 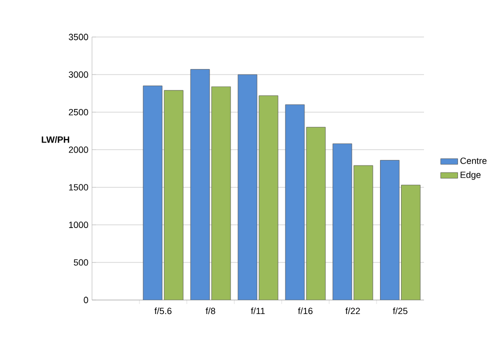 What do you see at coordinates (211, 311) in the screenshot?
I see `x-tick-label: f/8` at bounding box center [211, 311].